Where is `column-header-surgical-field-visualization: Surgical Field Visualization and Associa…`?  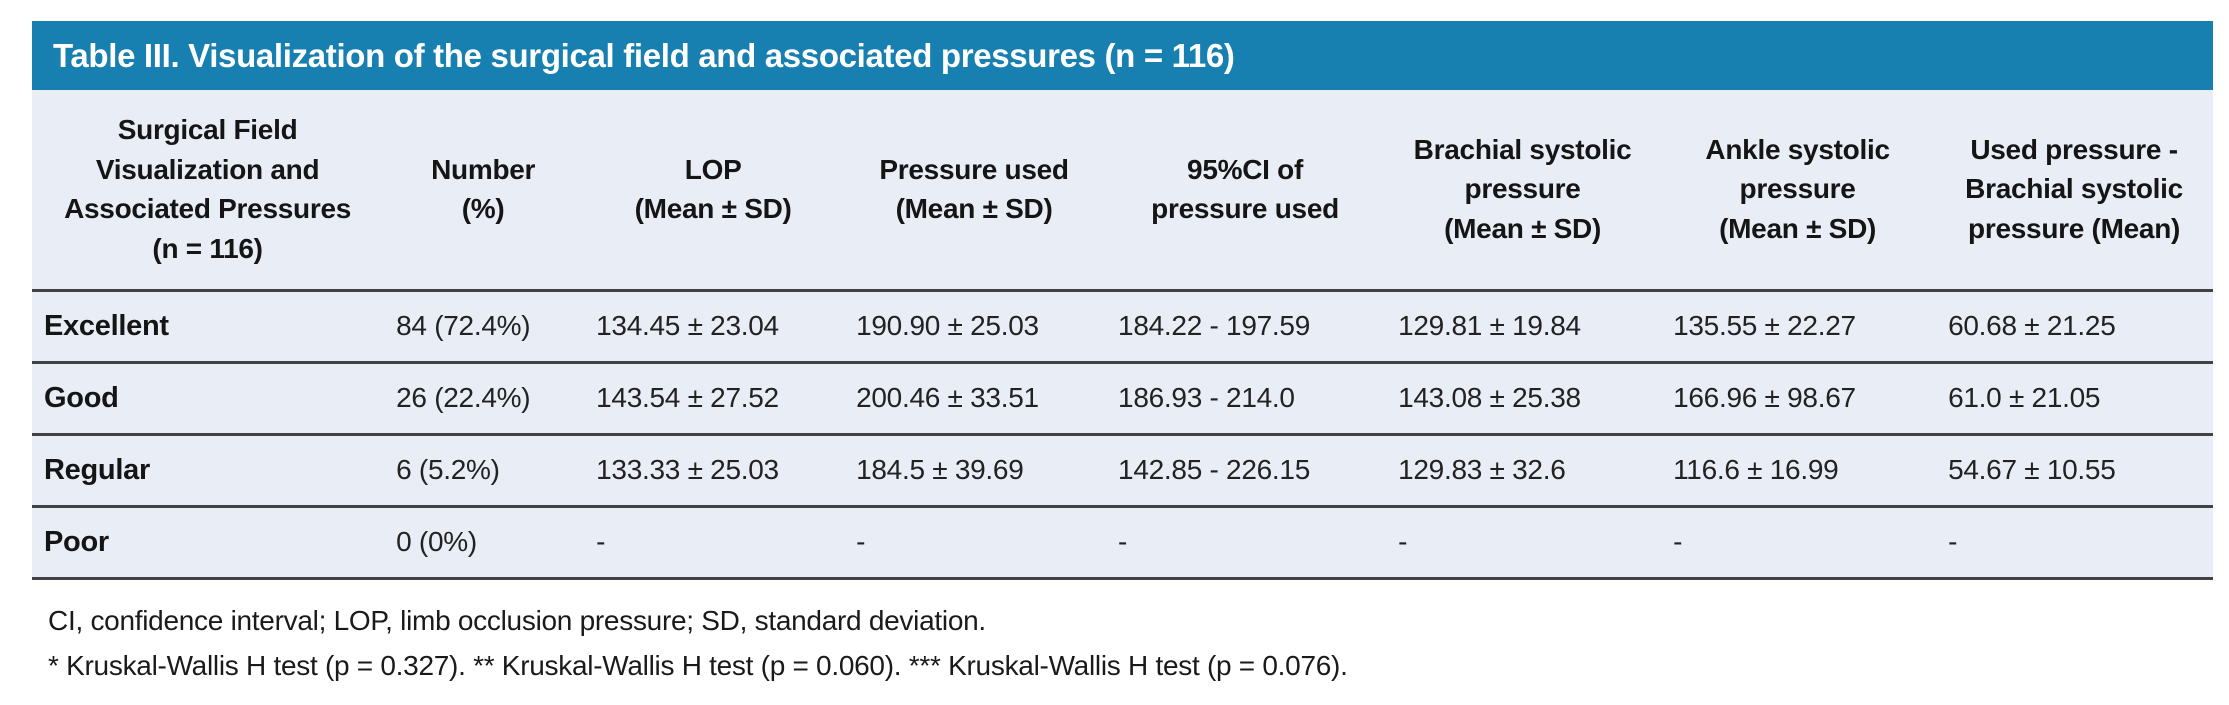 column-header-surgical-field-visualization: Surgical Field Visualization and Associa… is located at coordinates (208, 191).